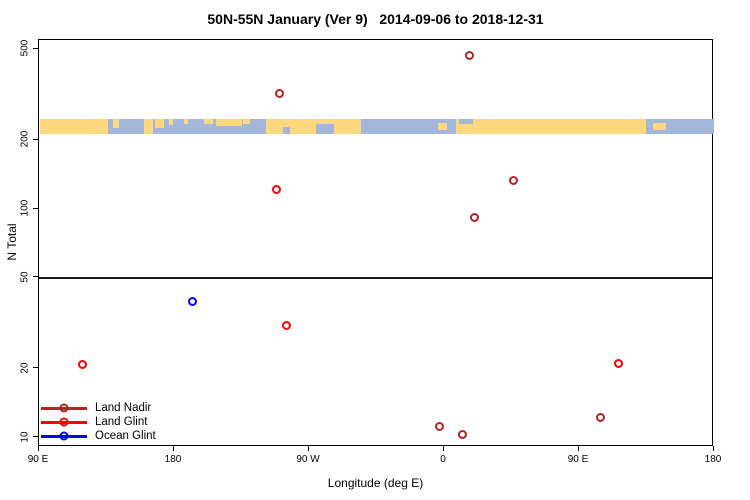 The image size is (750, 500). What do you see at coordinates (25, 368) in the screenshot?
I see `y-tick-label: 20` at bounding box center [25, 368].